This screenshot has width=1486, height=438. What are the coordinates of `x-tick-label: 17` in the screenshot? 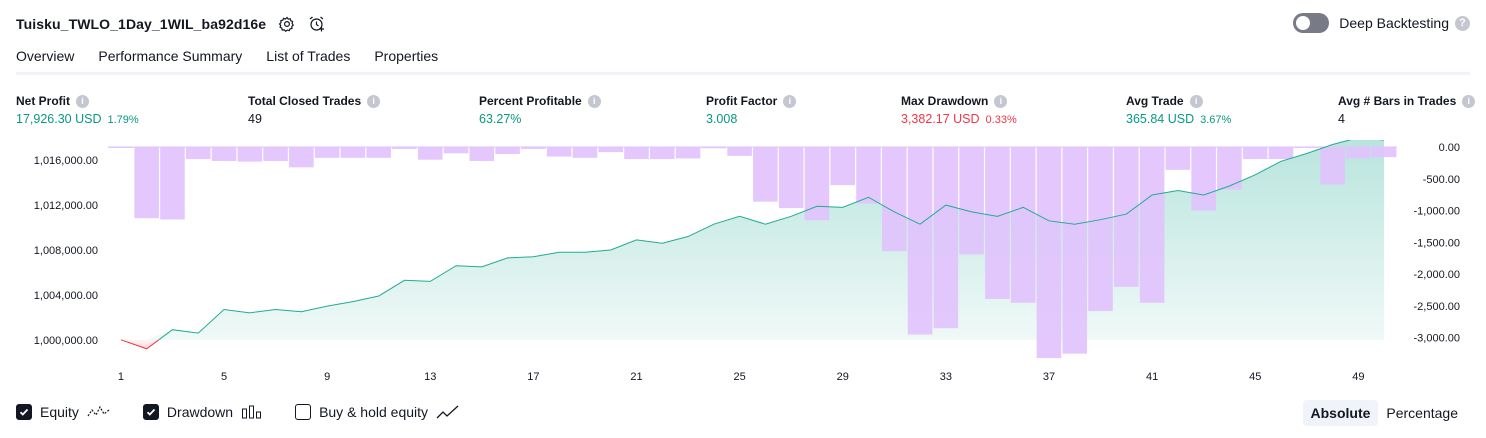 It's located at (533, 375).